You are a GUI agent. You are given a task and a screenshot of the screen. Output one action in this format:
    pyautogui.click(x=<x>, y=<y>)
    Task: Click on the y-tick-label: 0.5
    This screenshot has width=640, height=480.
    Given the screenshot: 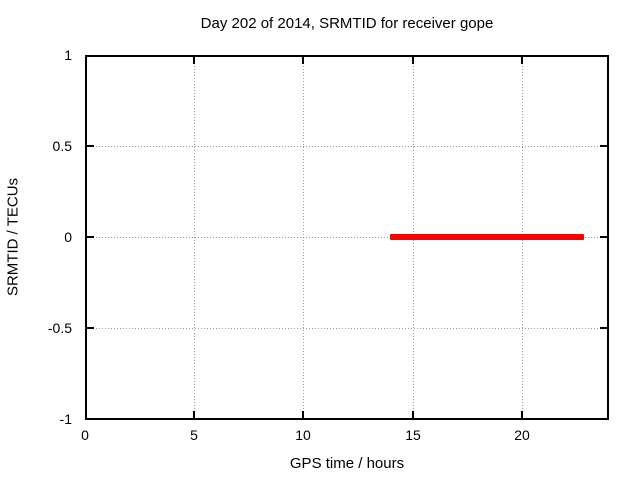 What is the action you would take?
    pyautogui.click(x=62, y=146)
    